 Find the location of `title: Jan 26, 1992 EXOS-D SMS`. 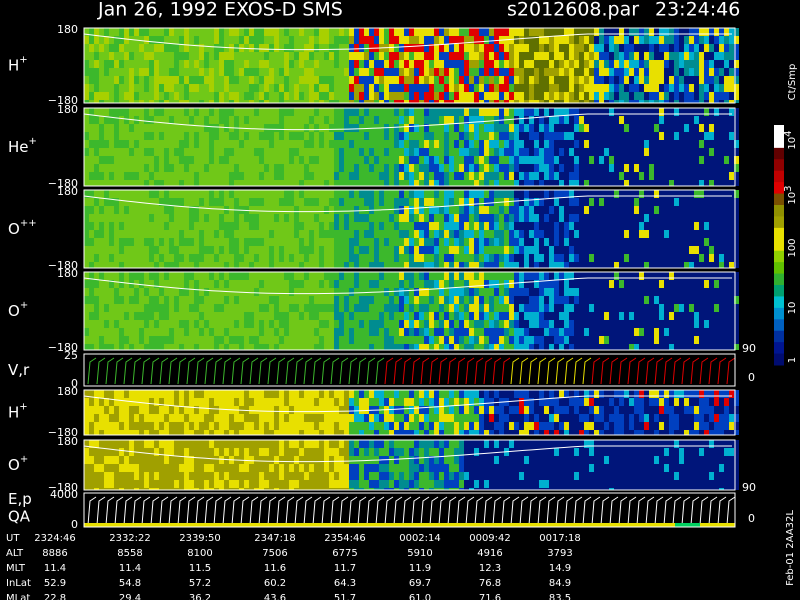

title: Jan 26, 1992 EXOS-D SMS is located at coordinates (220, 10).